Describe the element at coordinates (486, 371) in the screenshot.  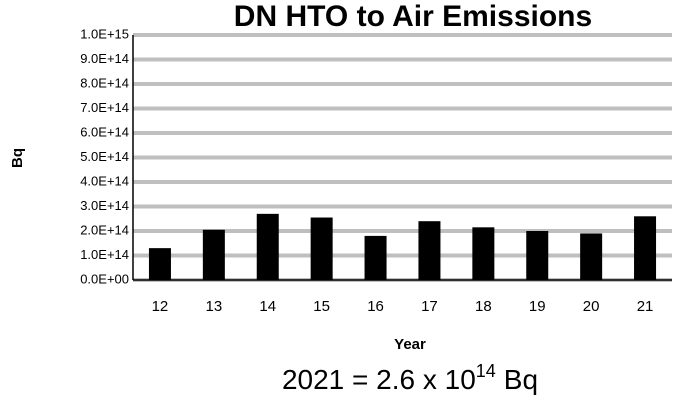
I see `annotation-exponent: 14` at that location.